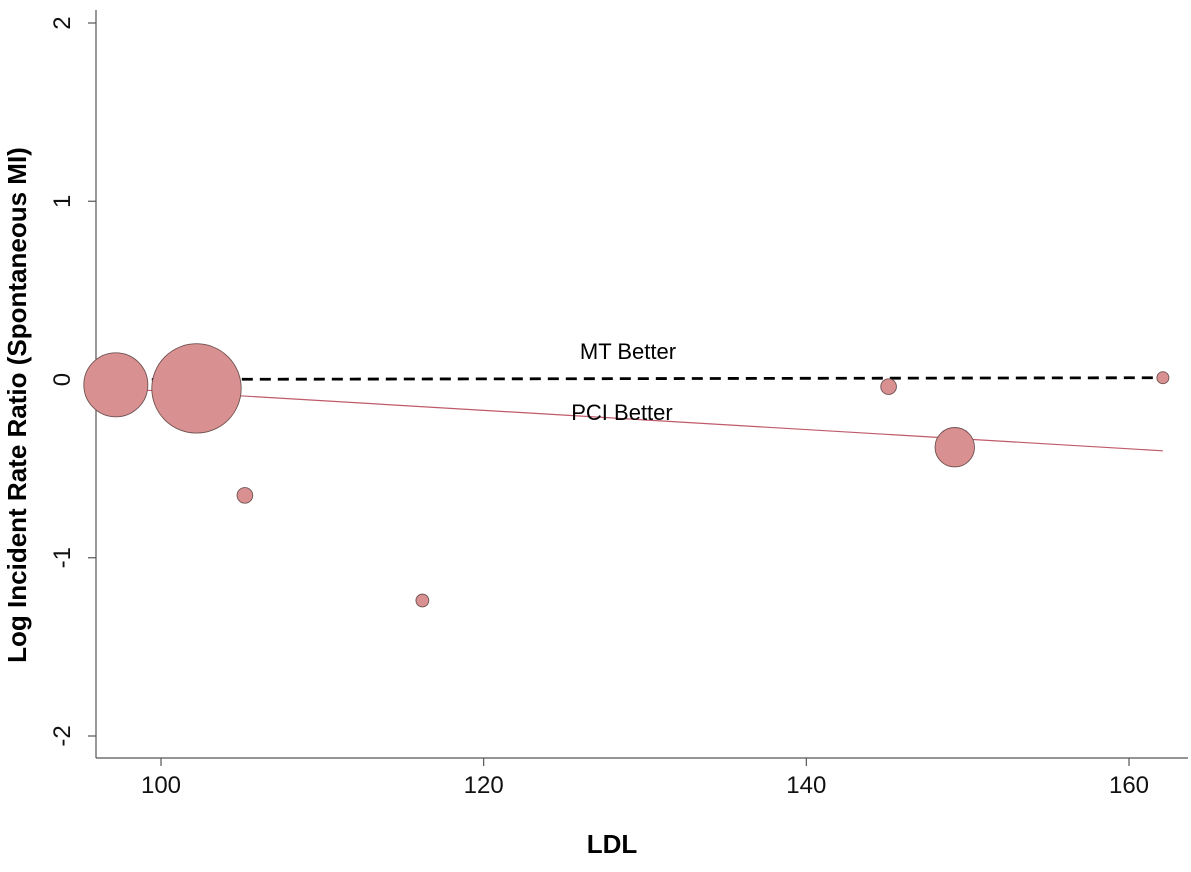 The image size is (1191, 872). I want to click on y-tick-label: 0, so click(62, 379).